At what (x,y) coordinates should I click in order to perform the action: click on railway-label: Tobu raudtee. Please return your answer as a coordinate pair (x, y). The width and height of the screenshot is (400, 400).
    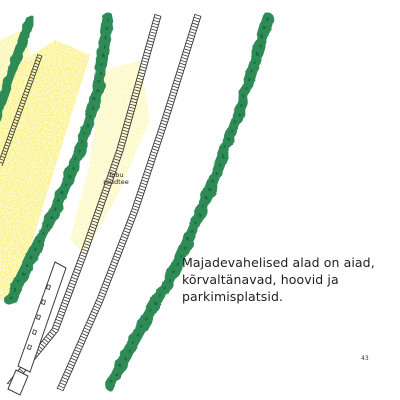
    Looking at the image, I should click on (116, 179).